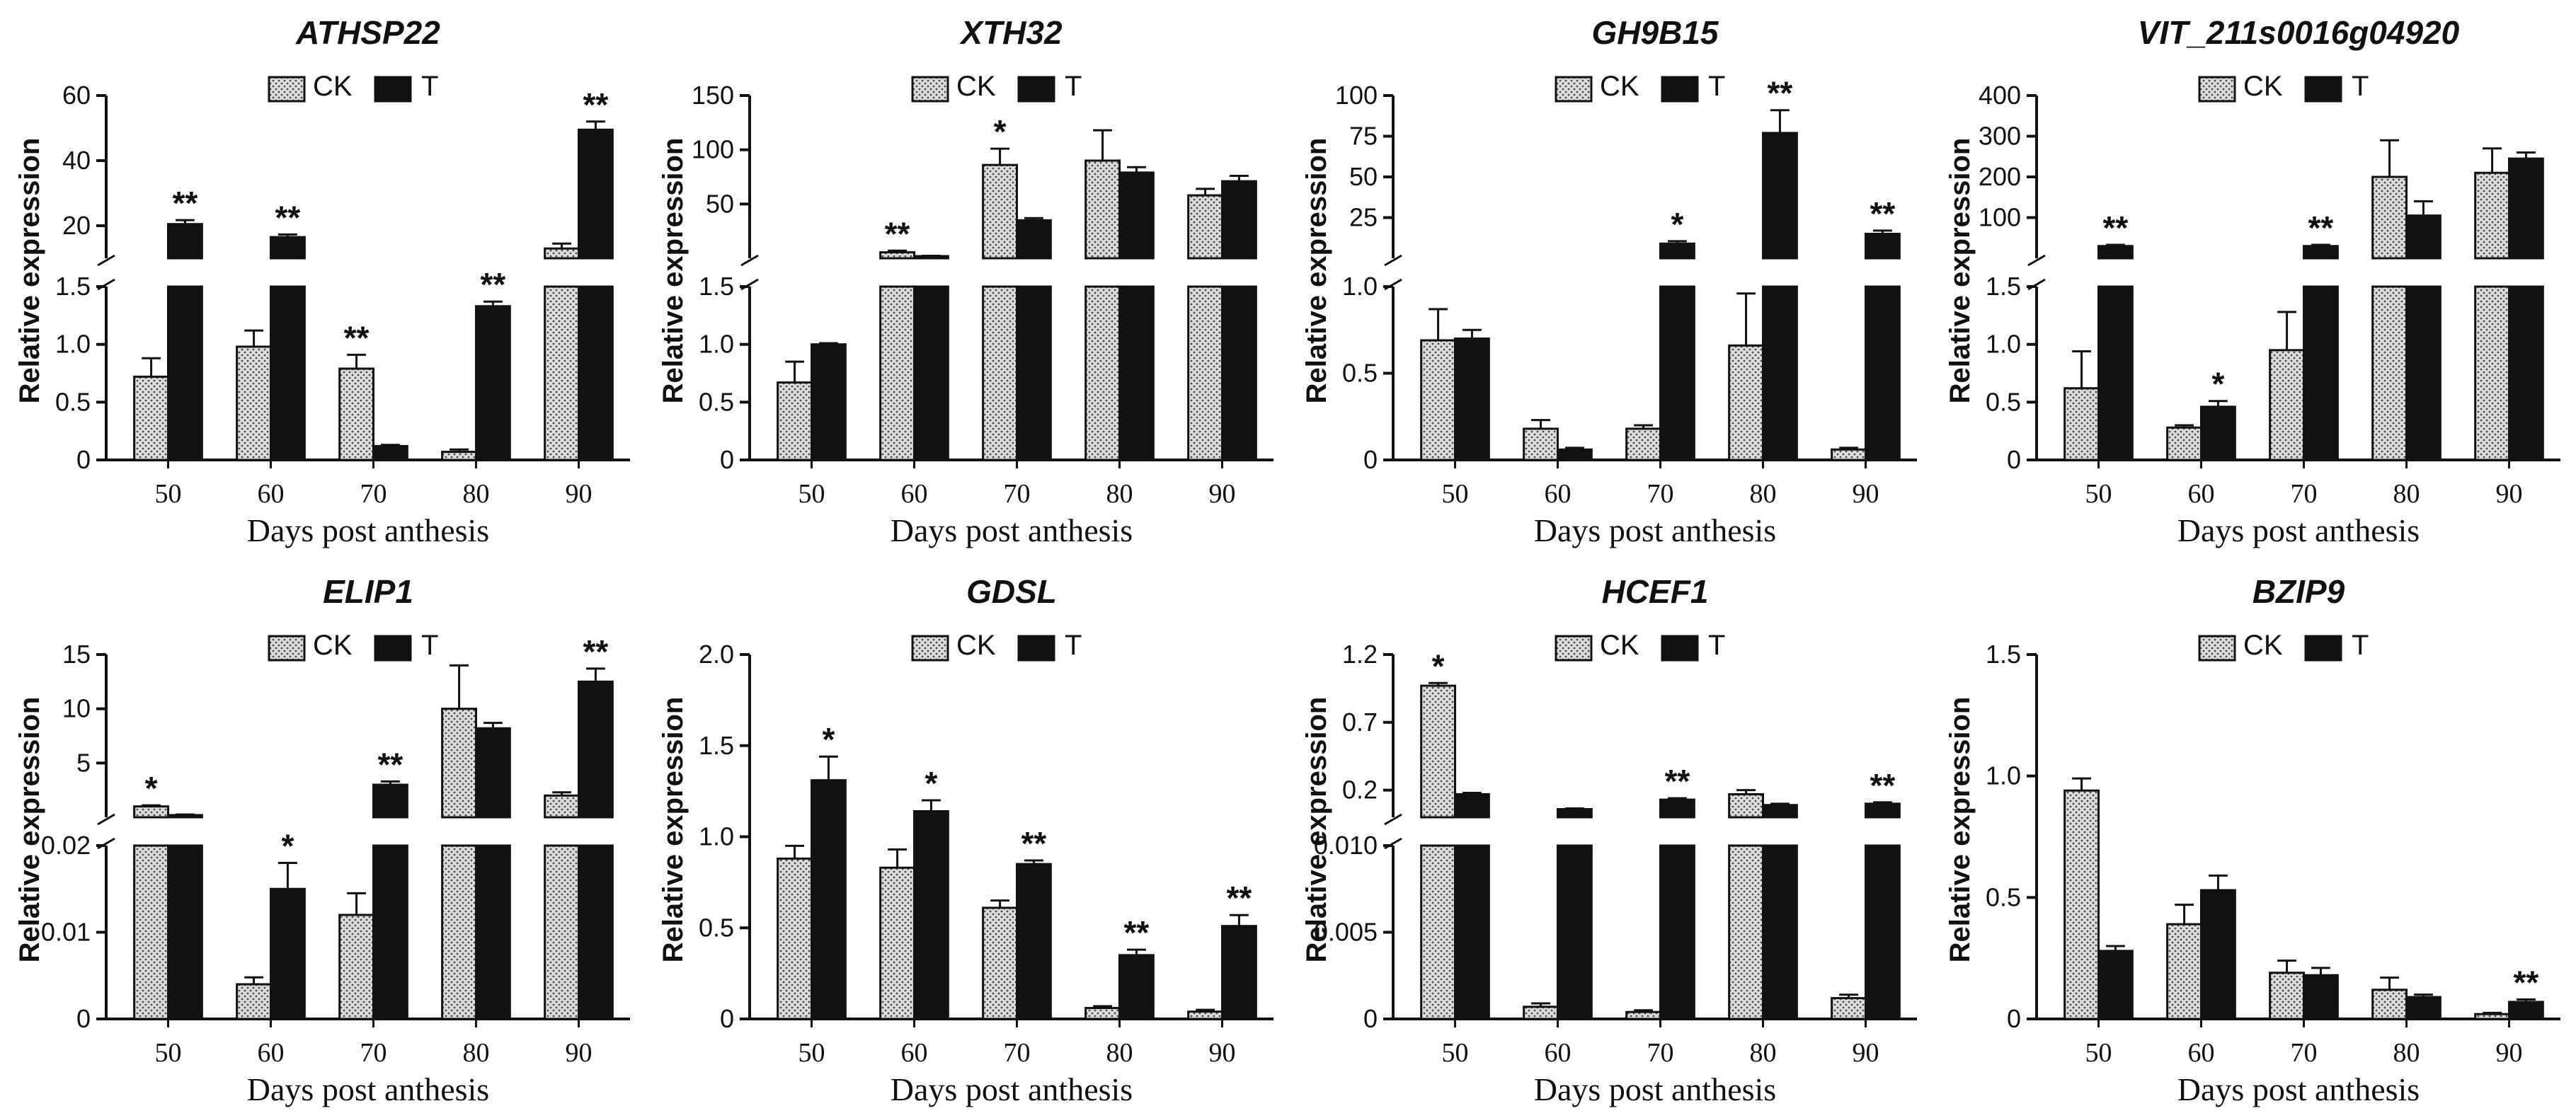 This screenshot has height=1118, width=2576. I want to click on y-axis: 0 0.5 1.0 1.5 20 40 60, so click(85, 277).